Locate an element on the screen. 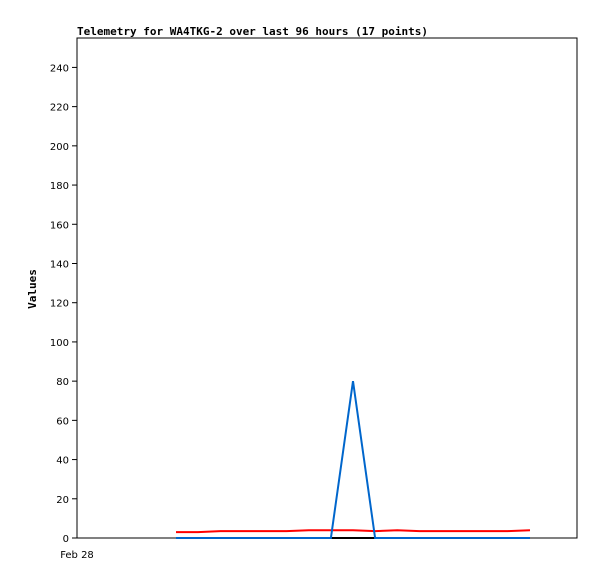 The width and height of the screenshot is (597, 579). y-tick-label: 0 is located at coordinates (66, 539).